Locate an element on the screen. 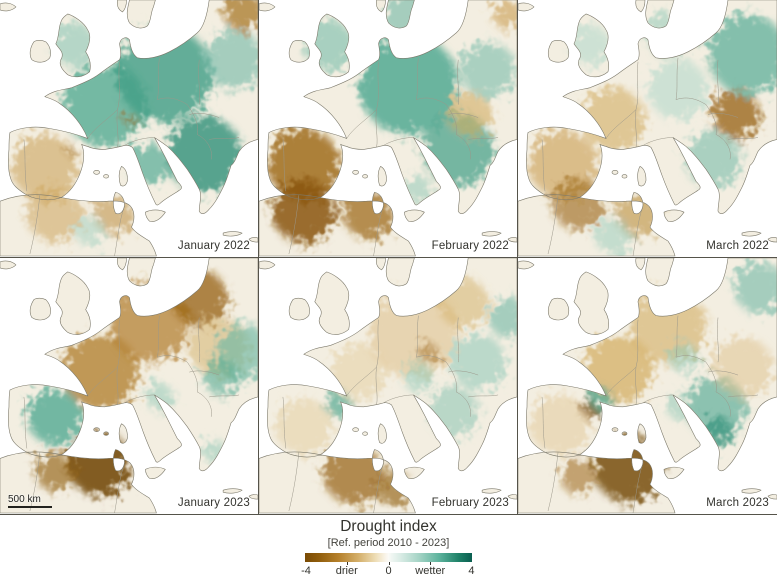  scale-bar-label: 500 km is located at coordinates (30, 501).